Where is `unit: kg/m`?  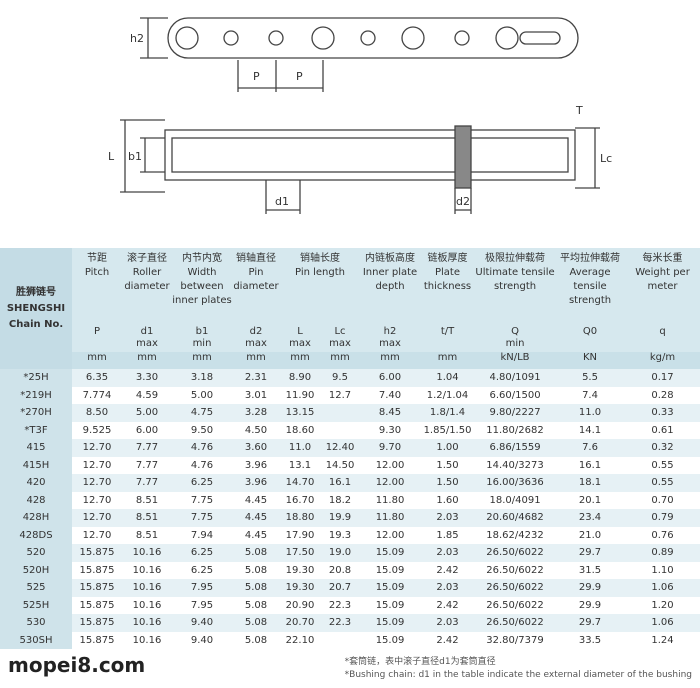 unit: kg/m is located at coordinates (662, 360).